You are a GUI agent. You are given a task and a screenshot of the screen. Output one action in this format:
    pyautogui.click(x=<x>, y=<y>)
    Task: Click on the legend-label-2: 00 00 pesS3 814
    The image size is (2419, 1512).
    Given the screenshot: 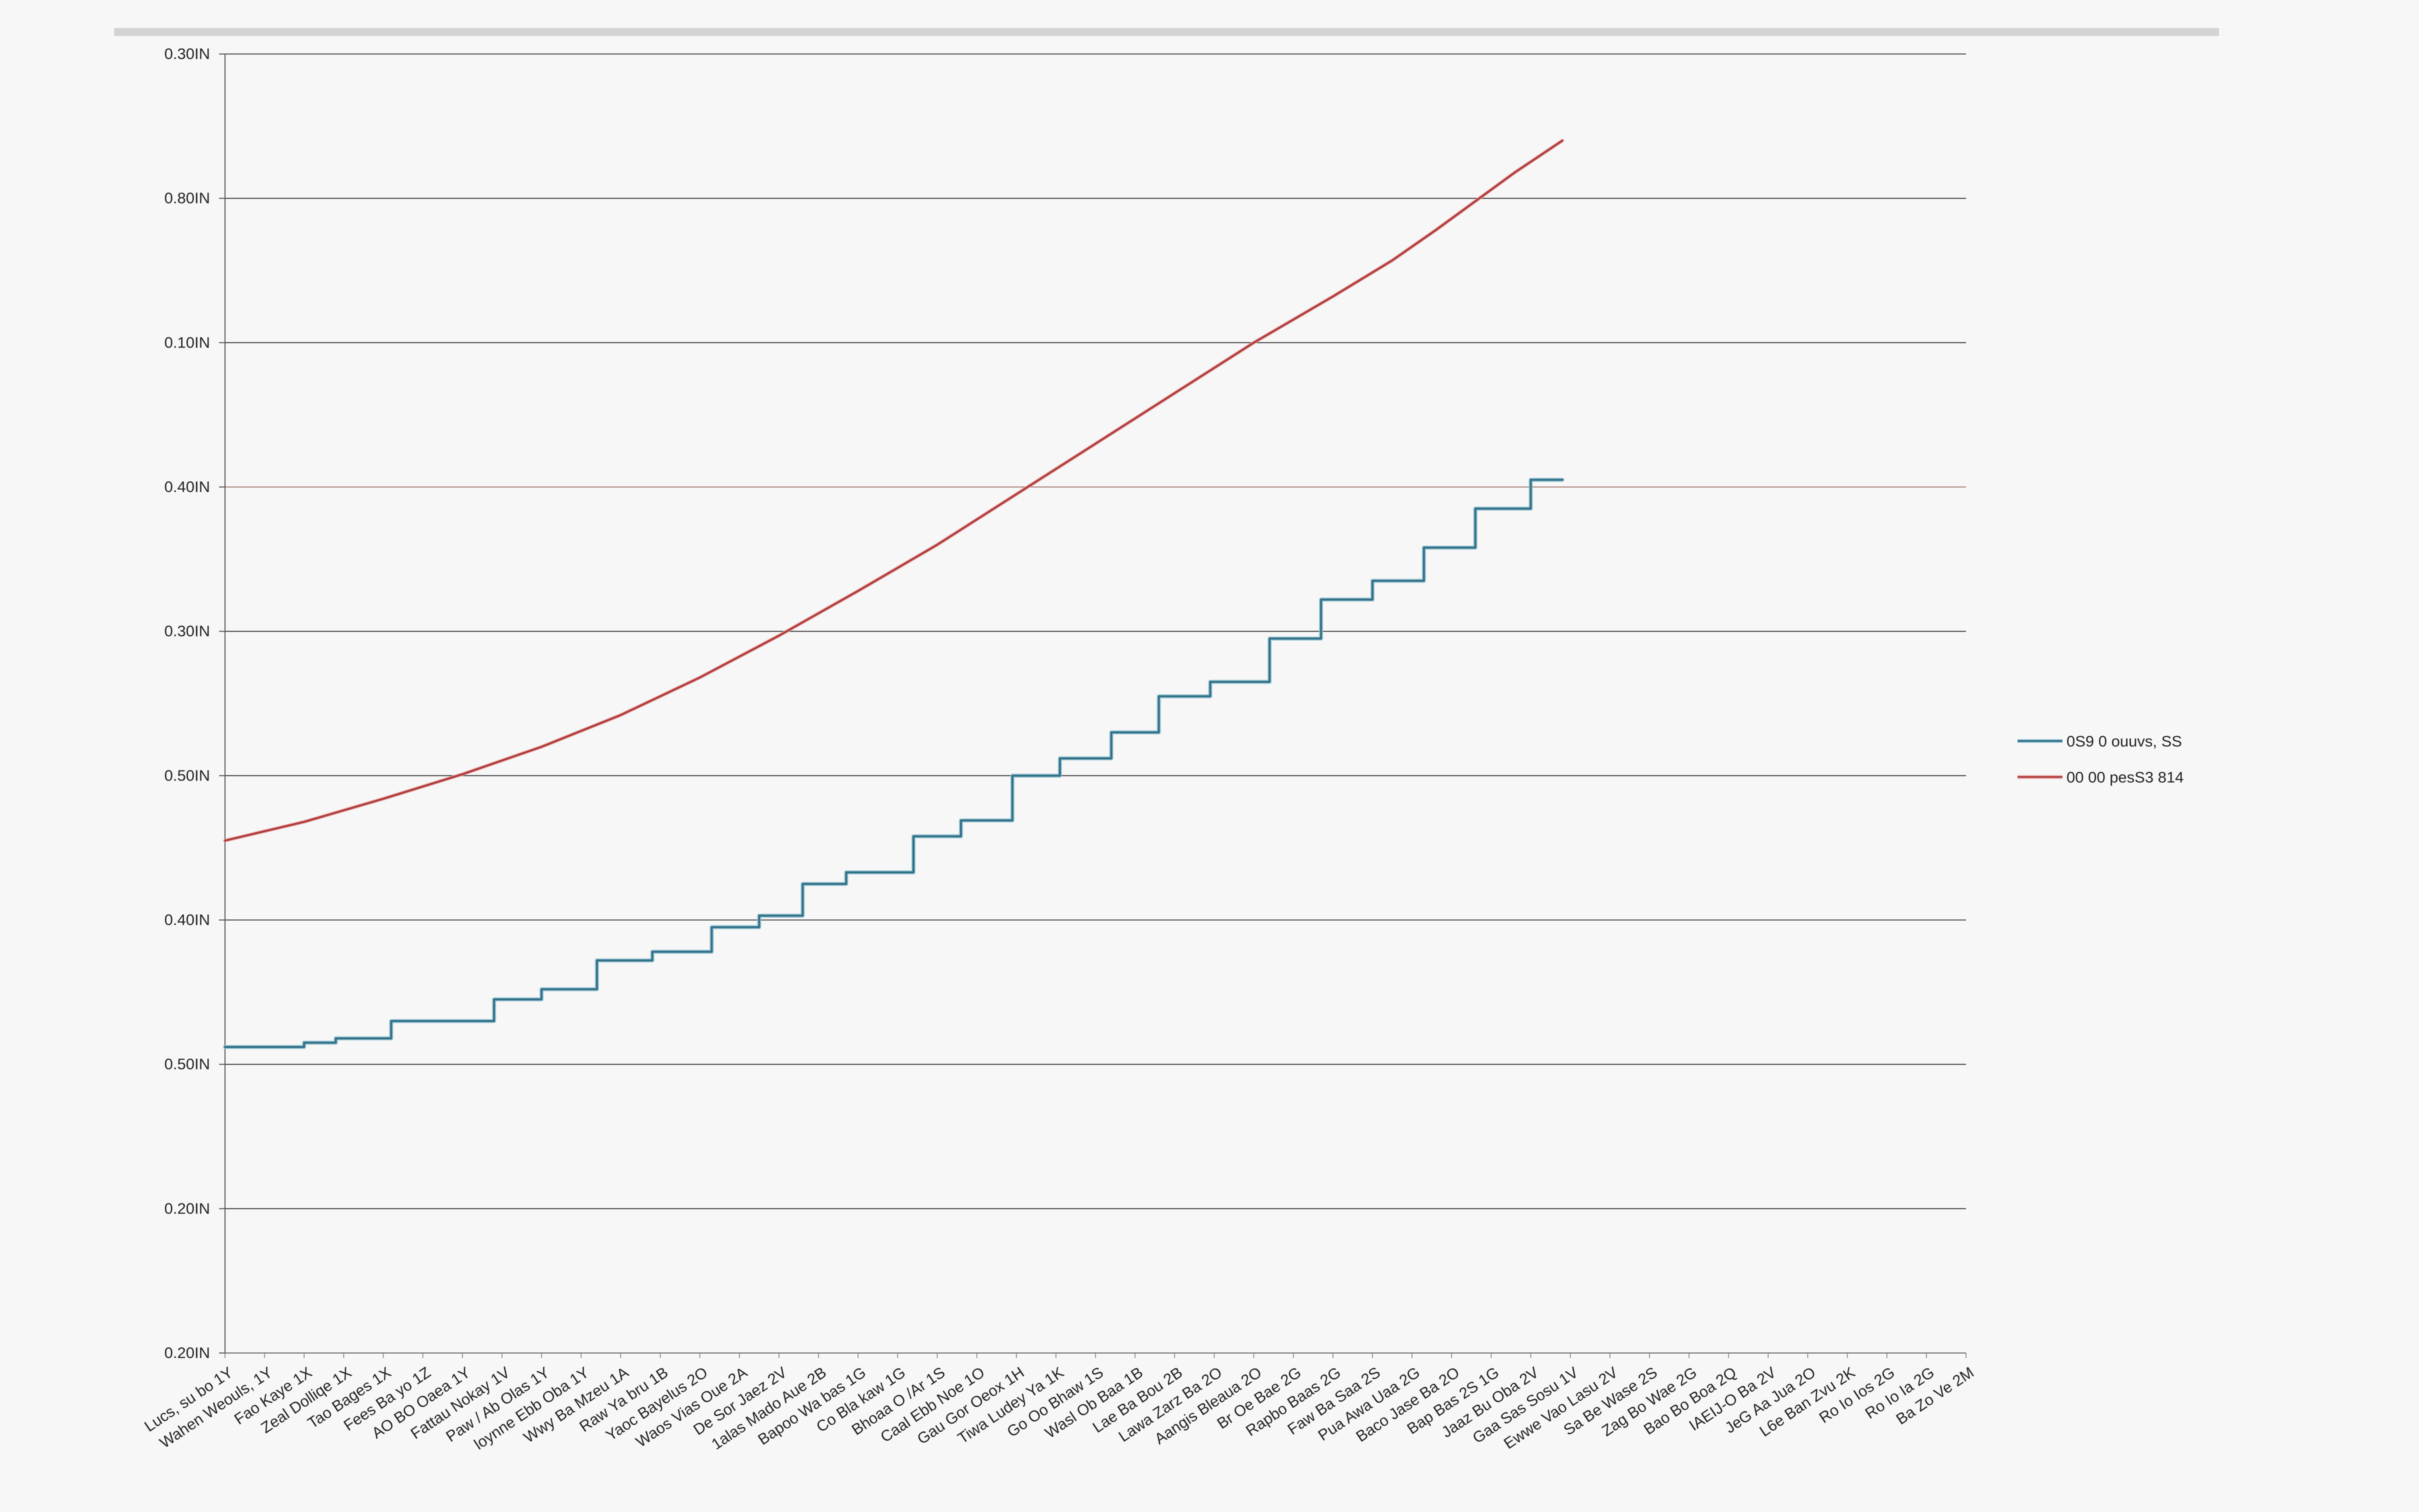 What is the action you would take?
    pyautogui.click(x=2125, y=777)
    